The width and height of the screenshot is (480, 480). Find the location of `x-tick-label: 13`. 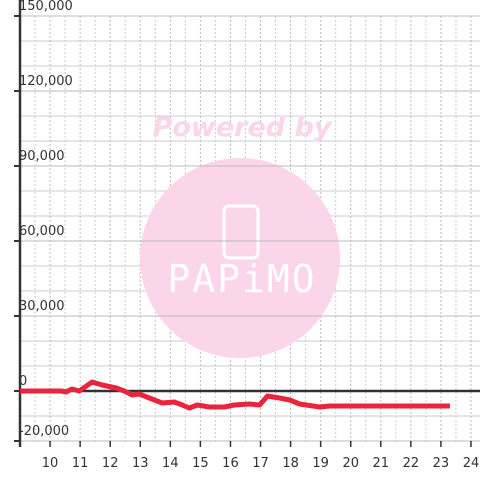

x-tick-label: 13 is located at coordinates (140, 463).